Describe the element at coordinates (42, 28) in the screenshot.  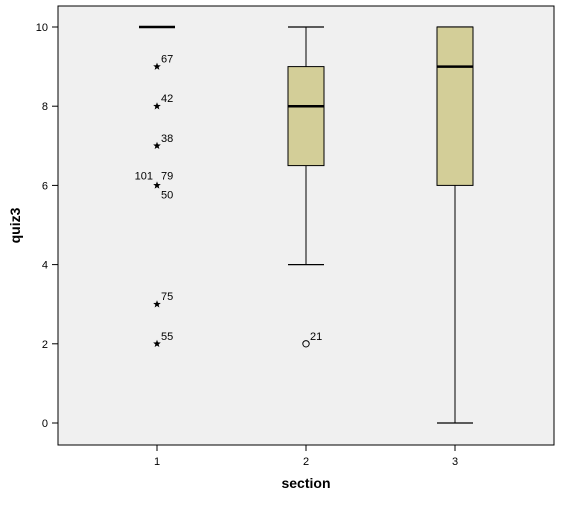
I see `y-tick-label: 10` at that location.